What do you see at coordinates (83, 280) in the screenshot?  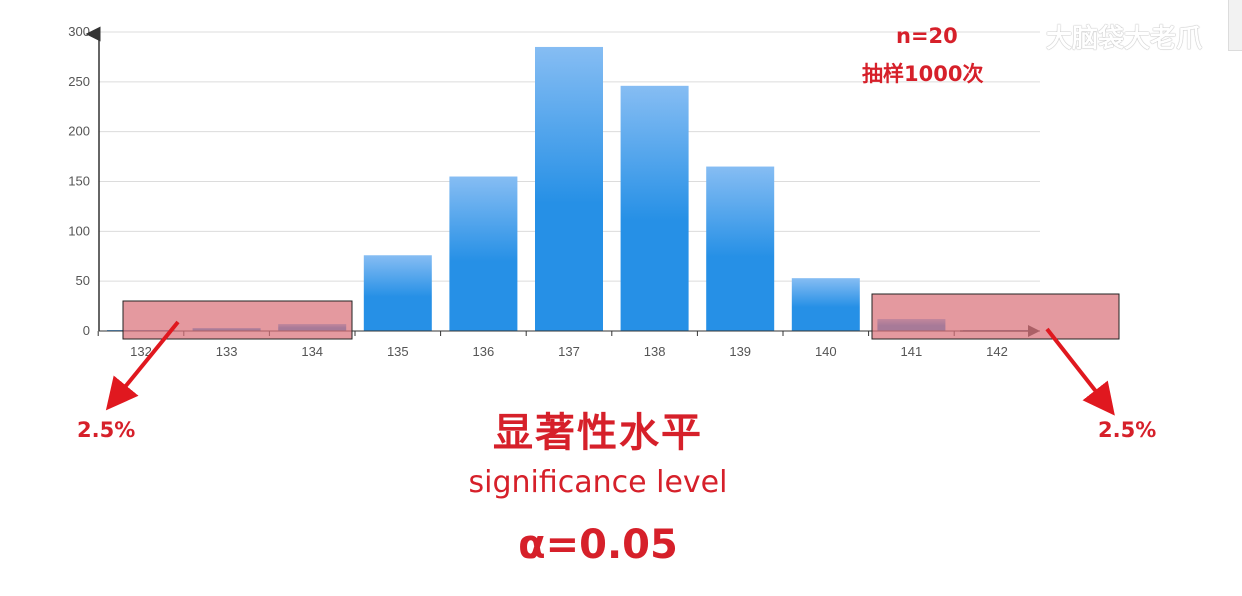 I see `y-tick-label: 50` at bounding box center [83, 280].